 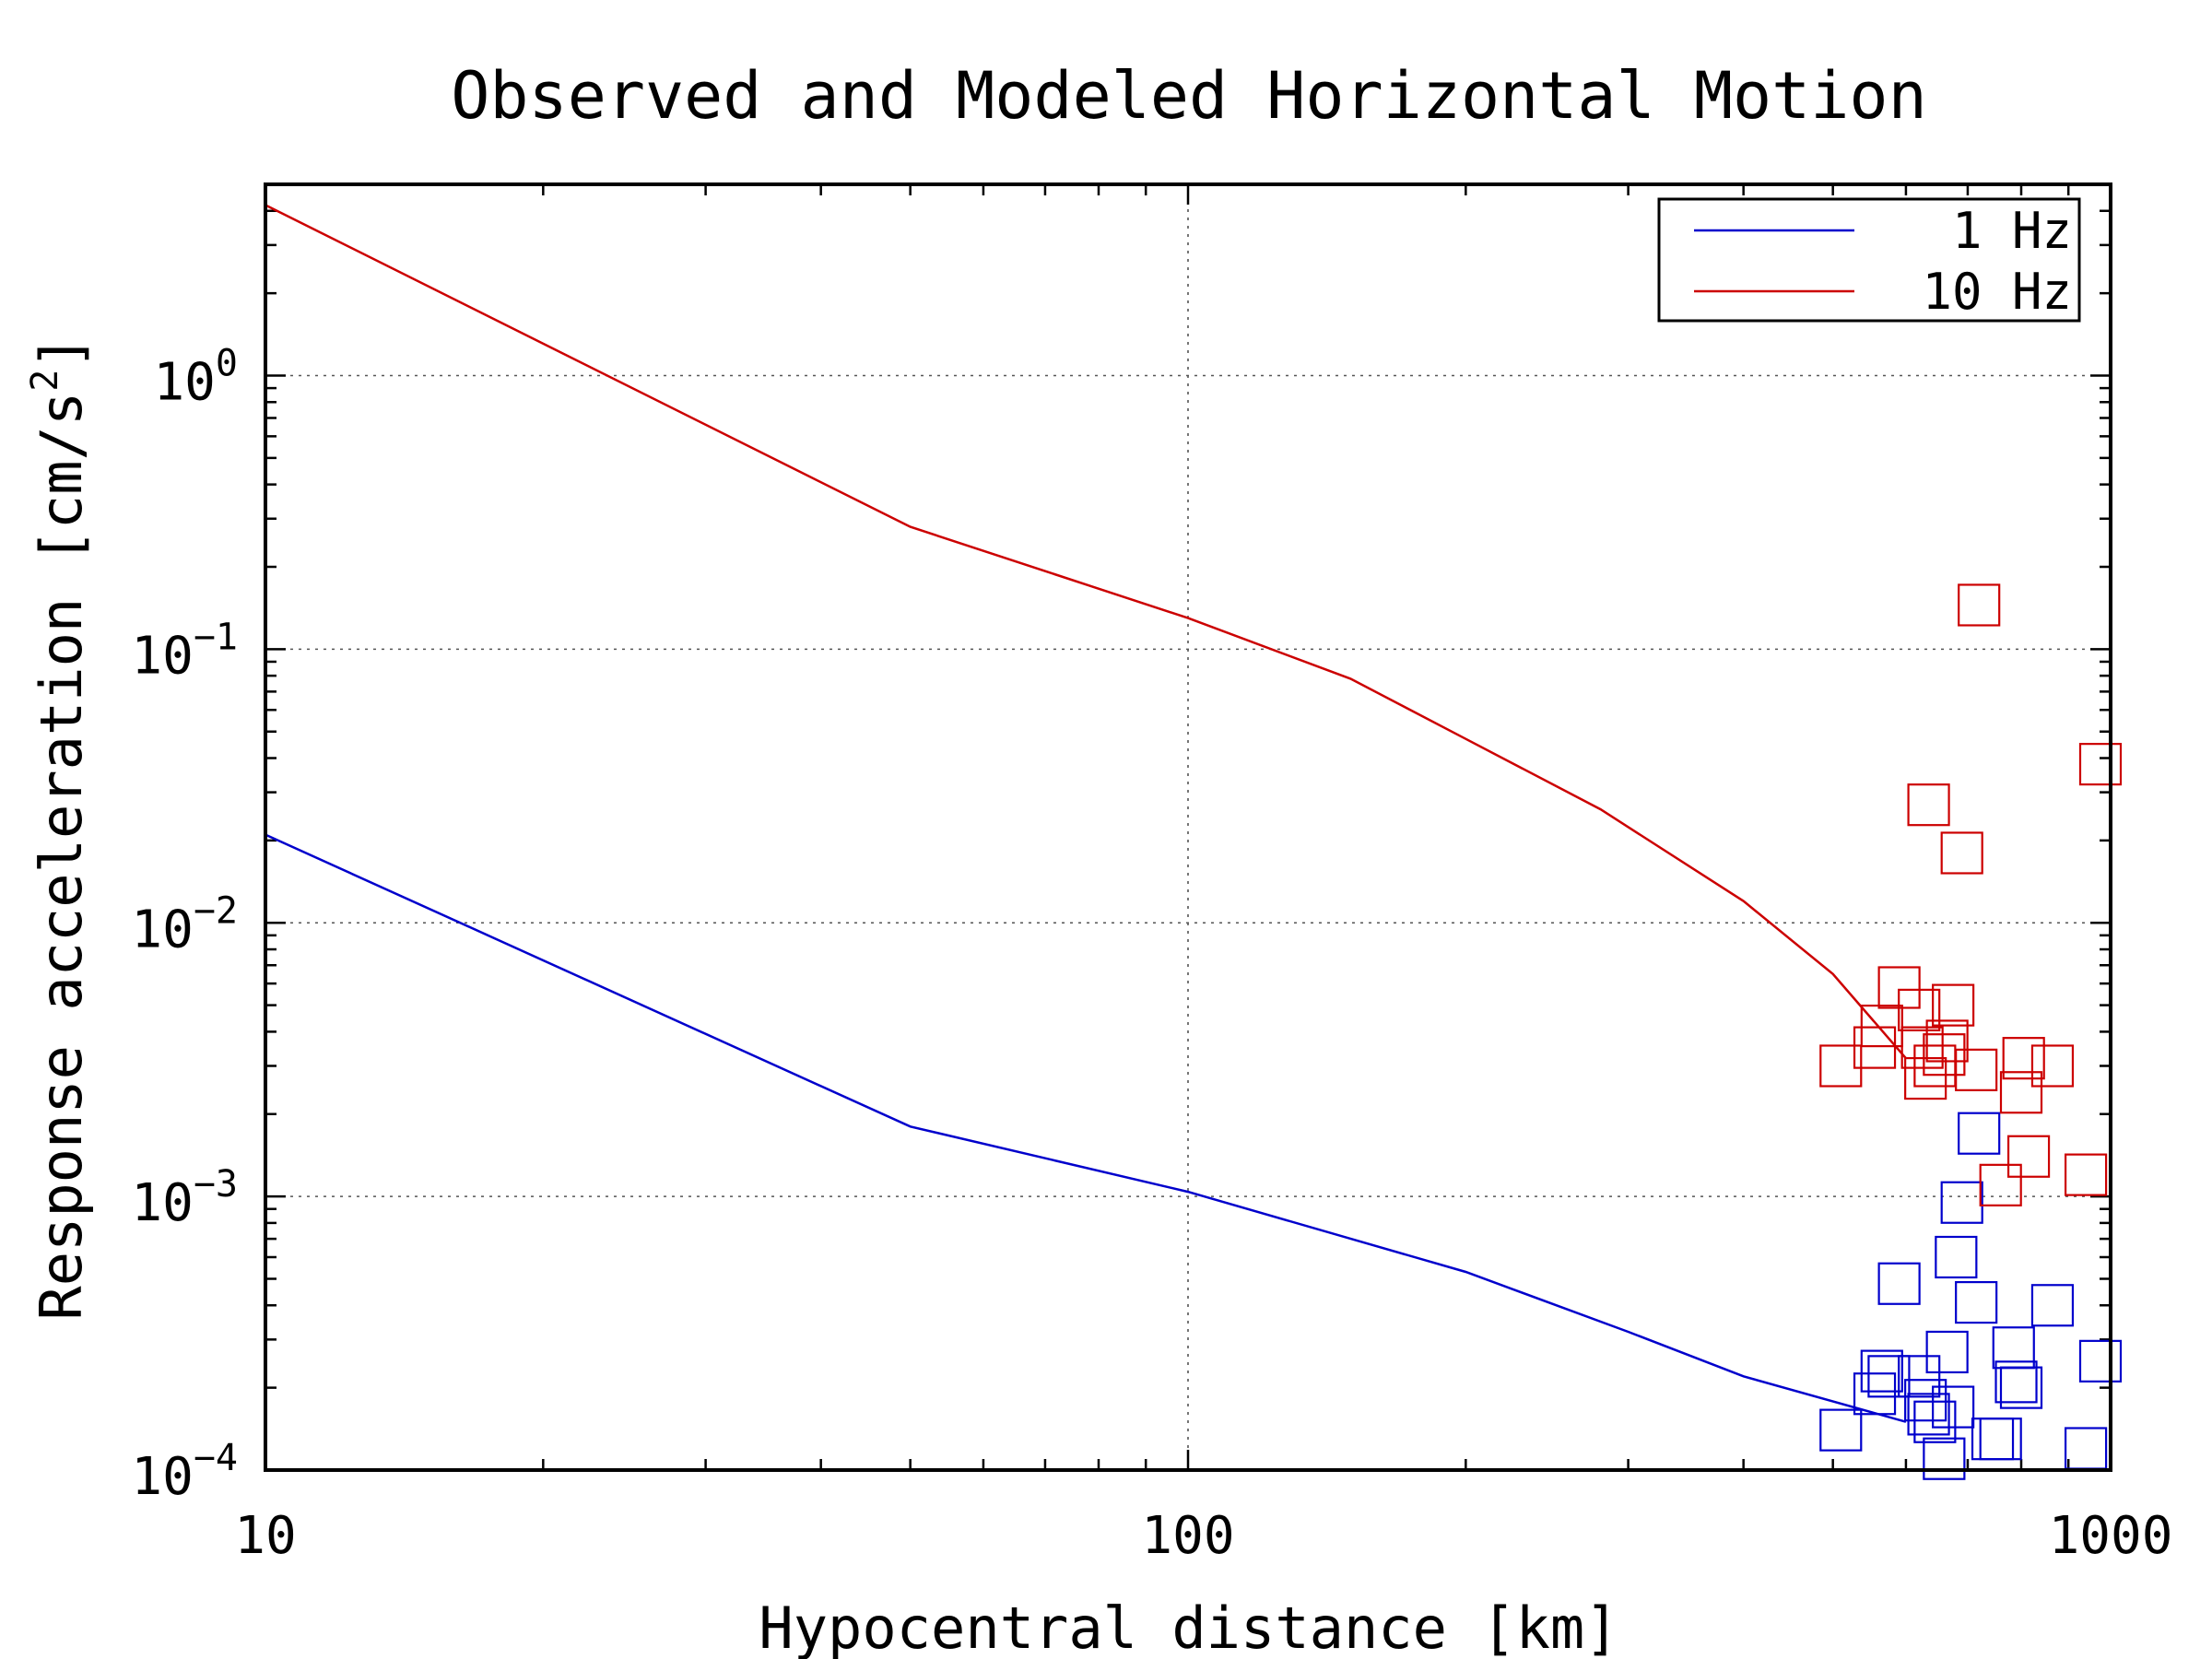 I want to click on legend: 1 Hz 10 Hz, so click(x=1869, y=260).